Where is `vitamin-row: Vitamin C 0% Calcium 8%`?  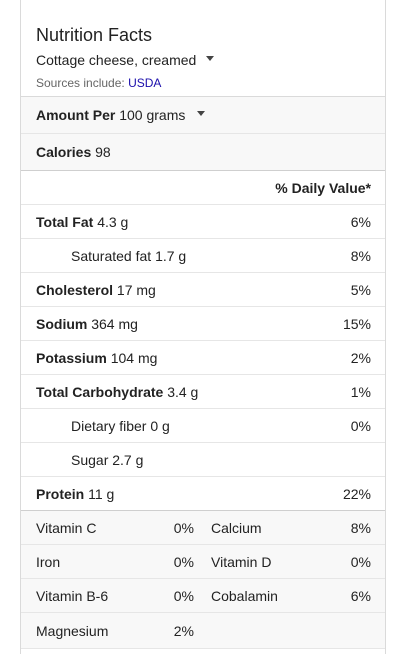 vitamin-row: Vitamin C 0% Calcium 8% is located at coordinates (203, 528).